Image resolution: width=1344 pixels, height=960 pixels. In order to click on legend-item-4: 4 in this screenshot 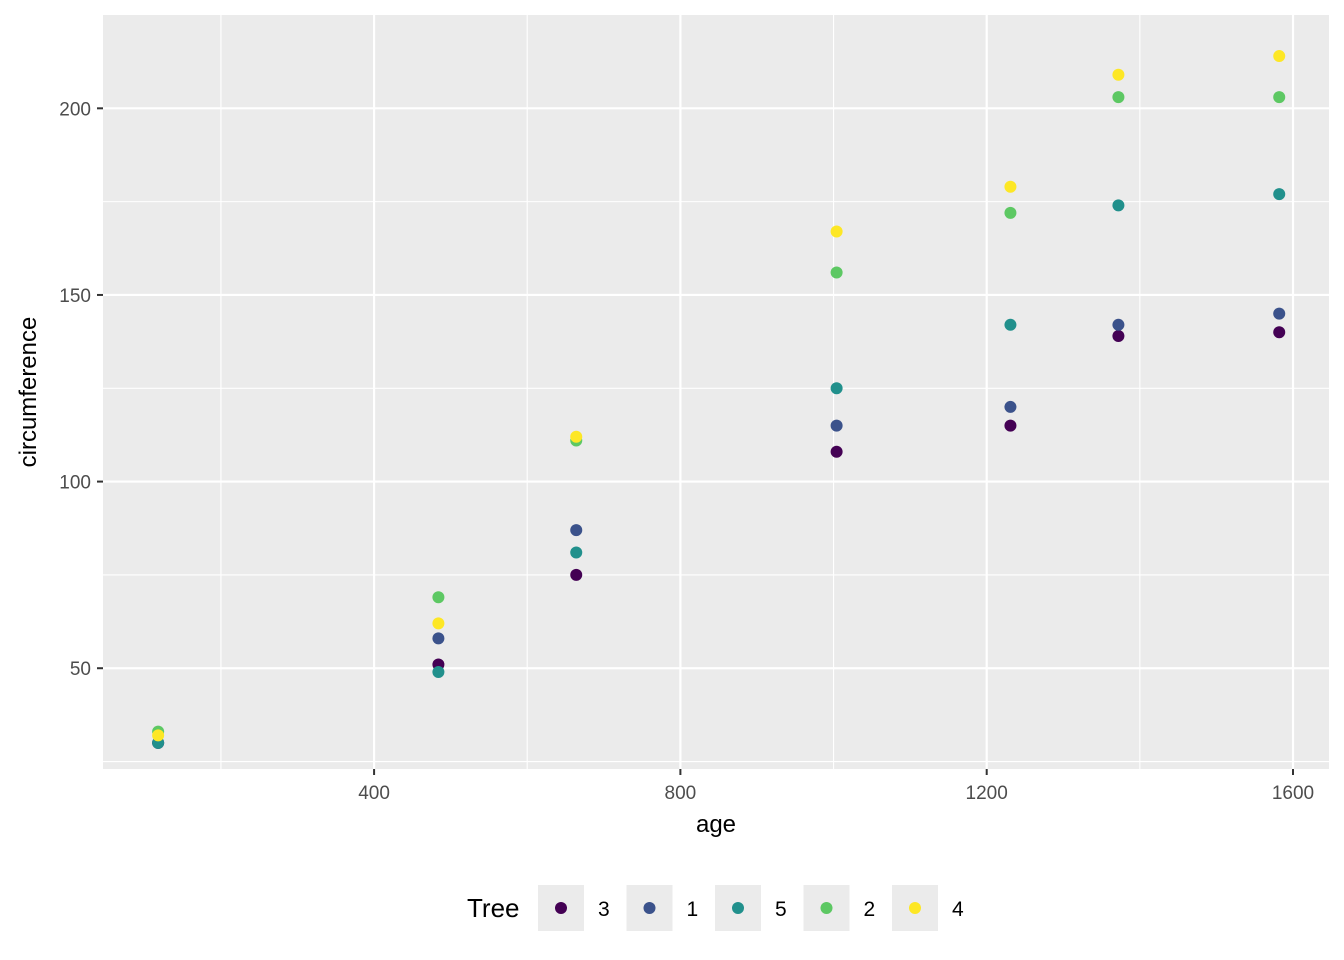, I will do `click(928, 908)`.